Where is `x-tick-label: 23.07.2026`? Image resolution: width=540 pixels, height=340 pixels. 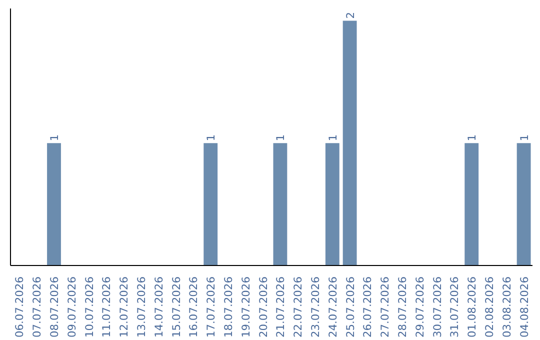 x-tick-label: 23.07.2026 is located at coordinates (315, 307).